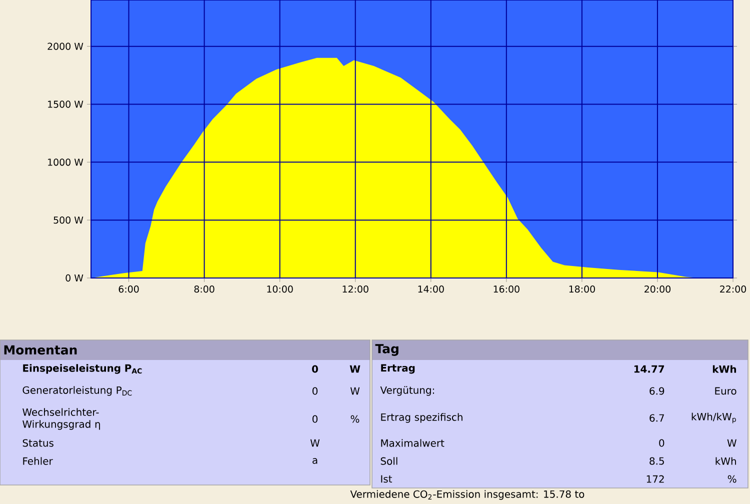 This screenshot has width=750, height=504. What do you see at coordinates (407, 391) in the screenshot?
I see `text: Vergütung:` at bounding box center [407, 391].